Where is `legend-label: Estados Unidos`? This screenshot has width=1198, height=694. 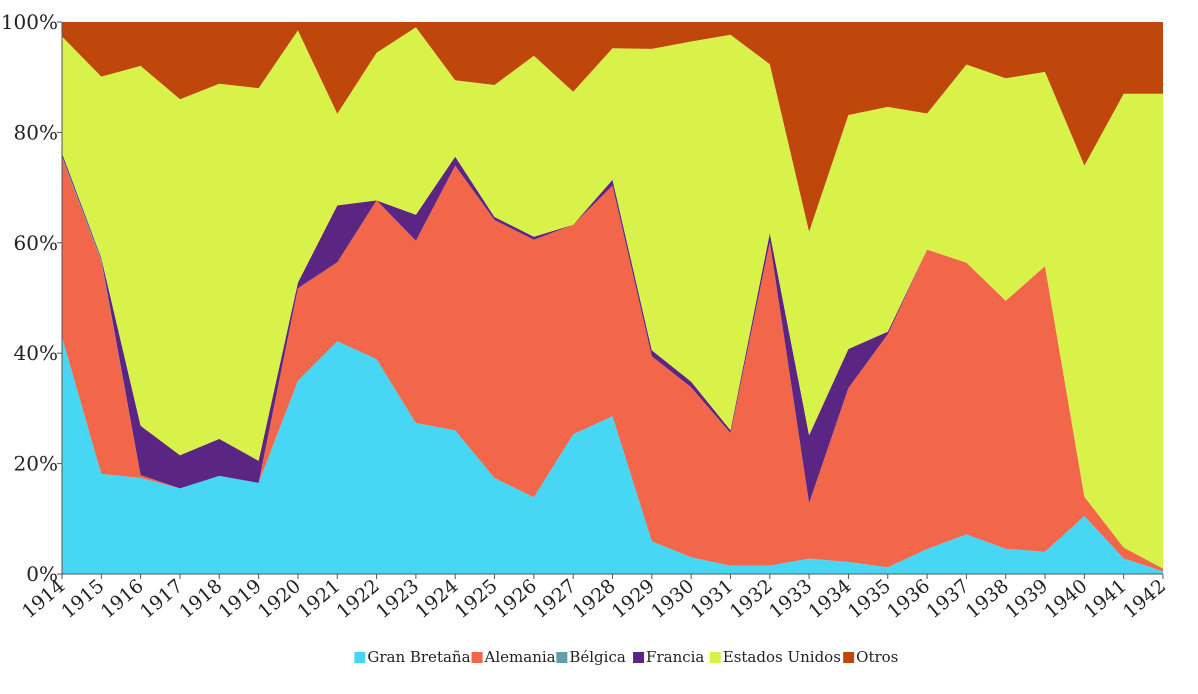
legend-label: Estados Unidos is located at coordinates (782, 657).